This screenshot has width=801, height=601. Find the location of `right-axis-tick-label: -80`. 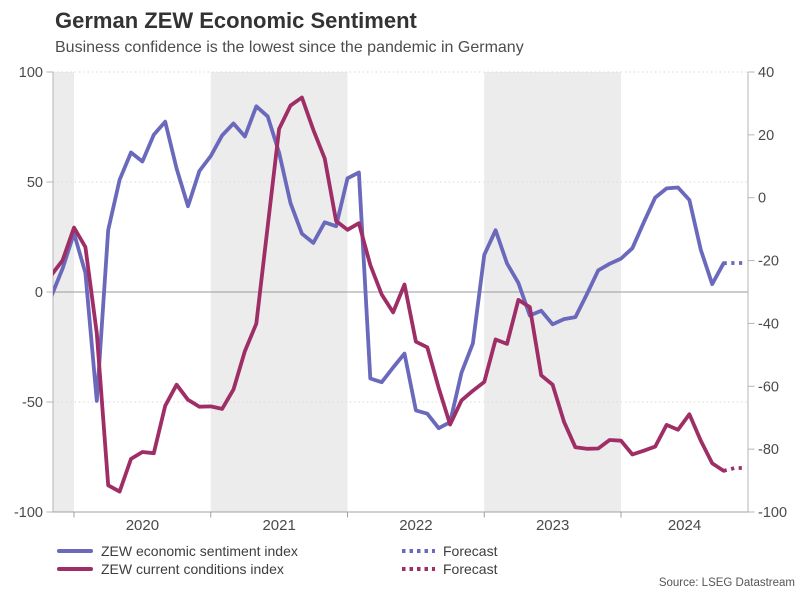

right-axis-tick-label: -80 is located at coordinates (768, 450).